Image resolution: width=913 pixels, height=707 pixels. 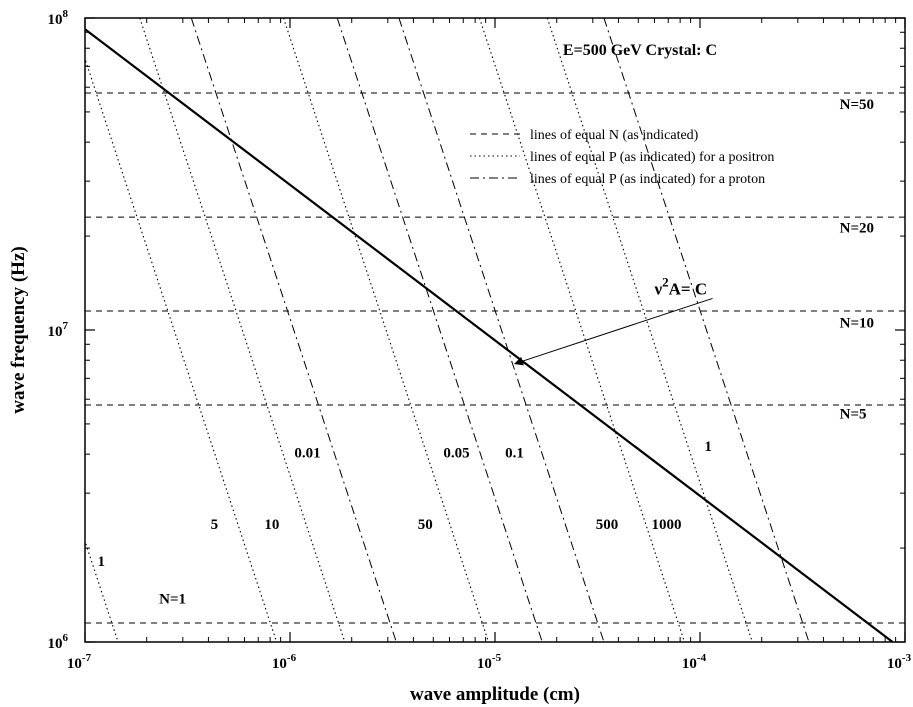 I want to click on positron-p-label: 1000, so click(x=667, y=525).